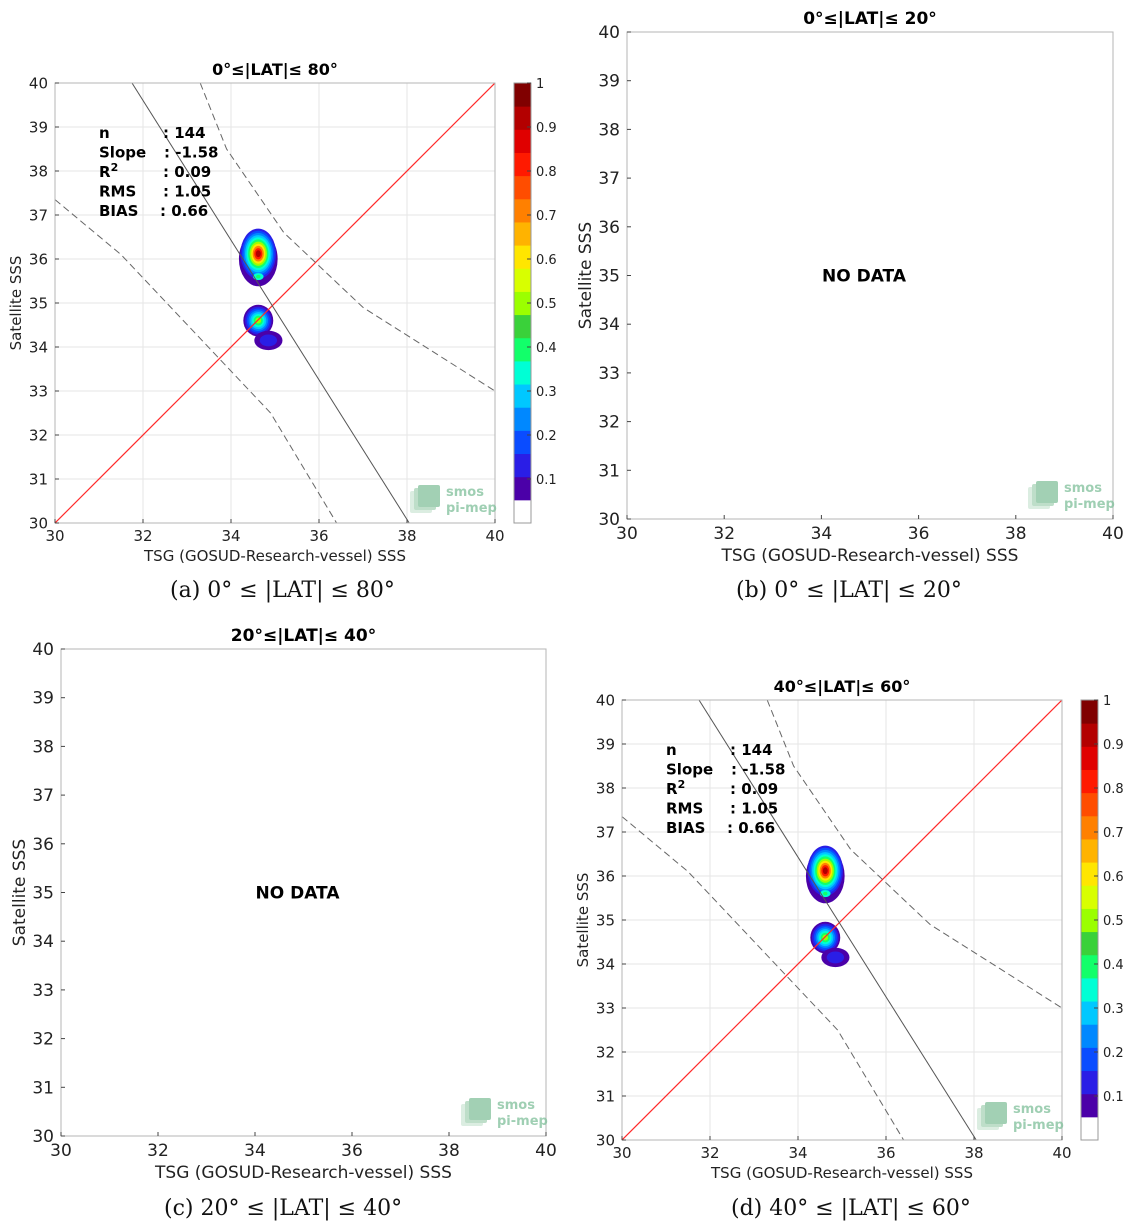  Describe the element at coordinates (108, 171) in the screenshot. I see `stat-label: R2` at that location.